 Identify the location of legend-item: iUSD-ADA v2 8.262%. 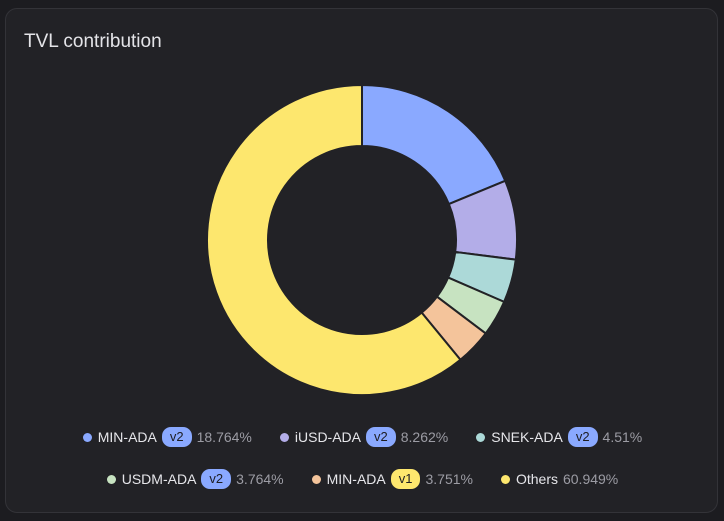
(364, 437).